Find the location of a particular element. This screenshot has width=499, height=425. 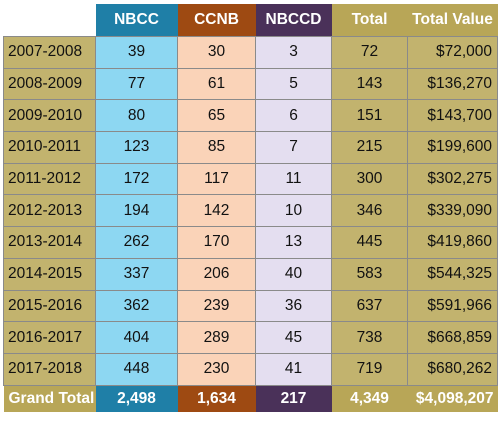

header-total-value: Total Value is located at coordinates (452, 20).